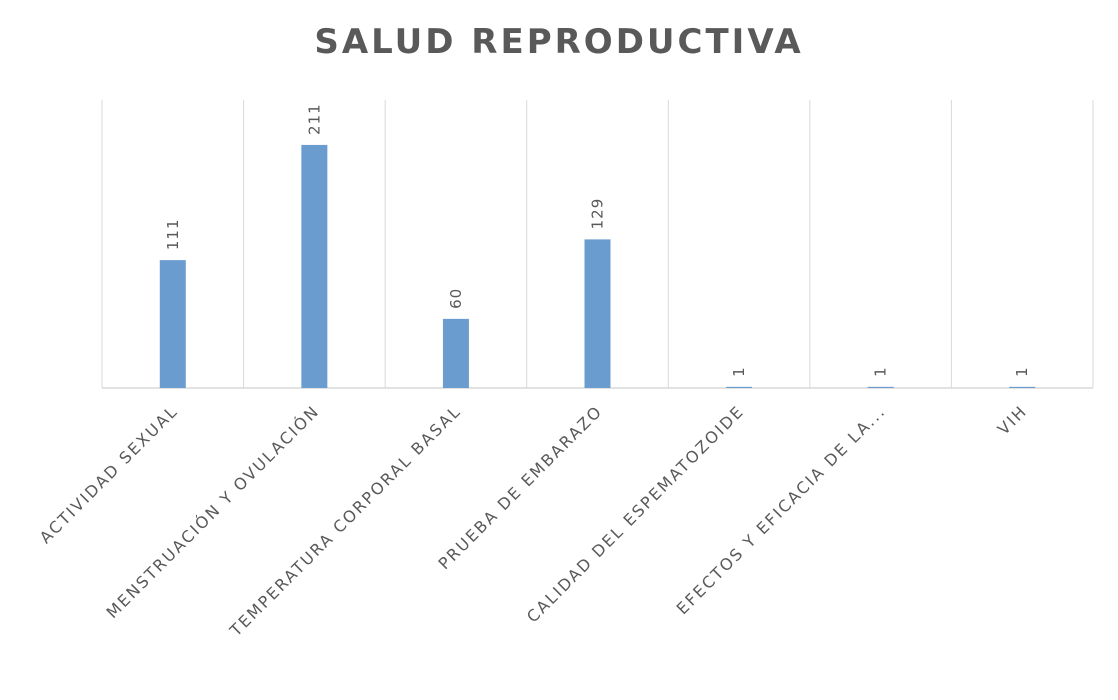 This screenshot has height=700, width=1118. What do you see at coordinates (173, 234) in the screenshot?
I see `data-label: 111` at bounding box center [173, 234].